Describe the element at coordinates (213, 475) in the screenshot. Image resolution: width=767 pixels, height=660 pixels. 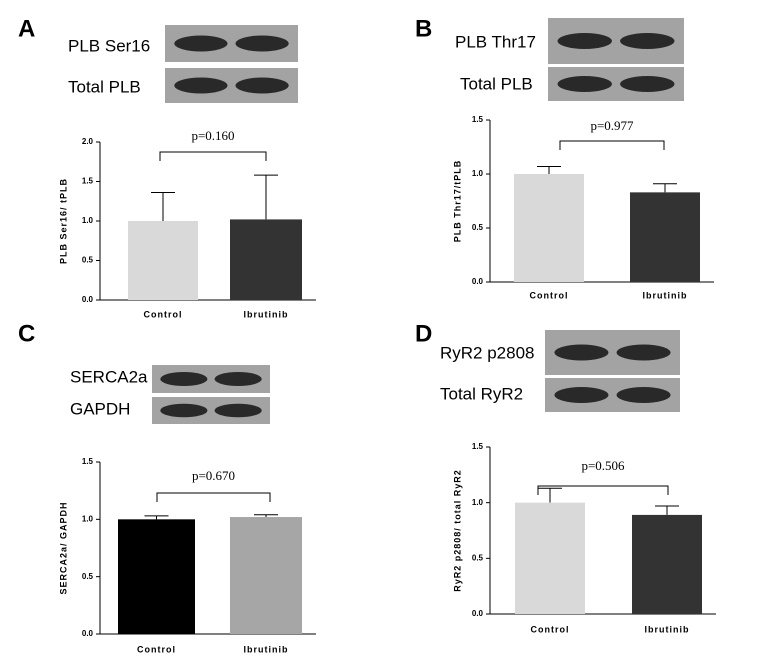
I see `p-value: p=0.670` at that location.